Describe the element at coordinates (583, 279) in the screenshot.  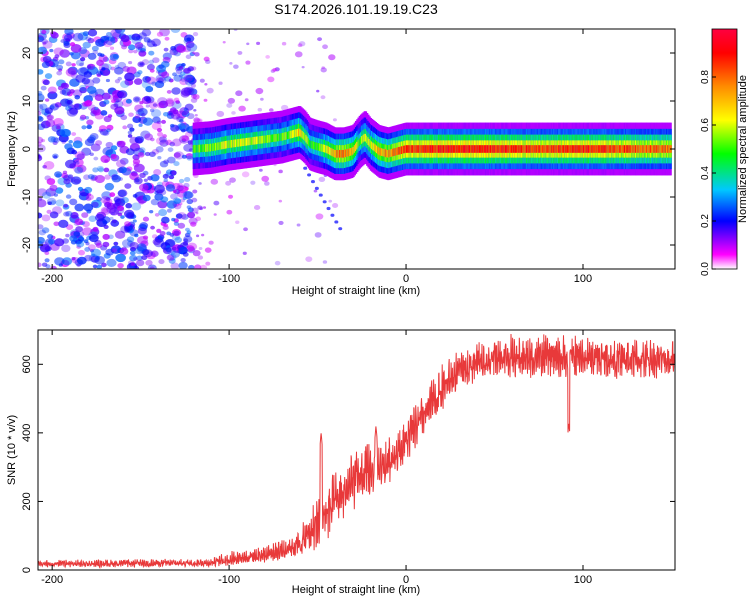
I see `x-tick-label: 100` at that location.